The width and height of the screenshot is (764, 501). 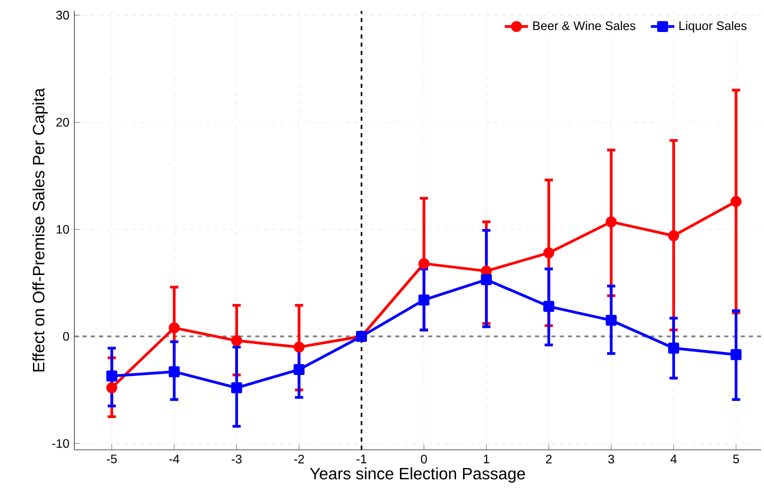 What do you see at coordinates (584, 25) in the screenshot?
I see `legend-label: Beer & Wine Sales` at bounding box center [584, 25].